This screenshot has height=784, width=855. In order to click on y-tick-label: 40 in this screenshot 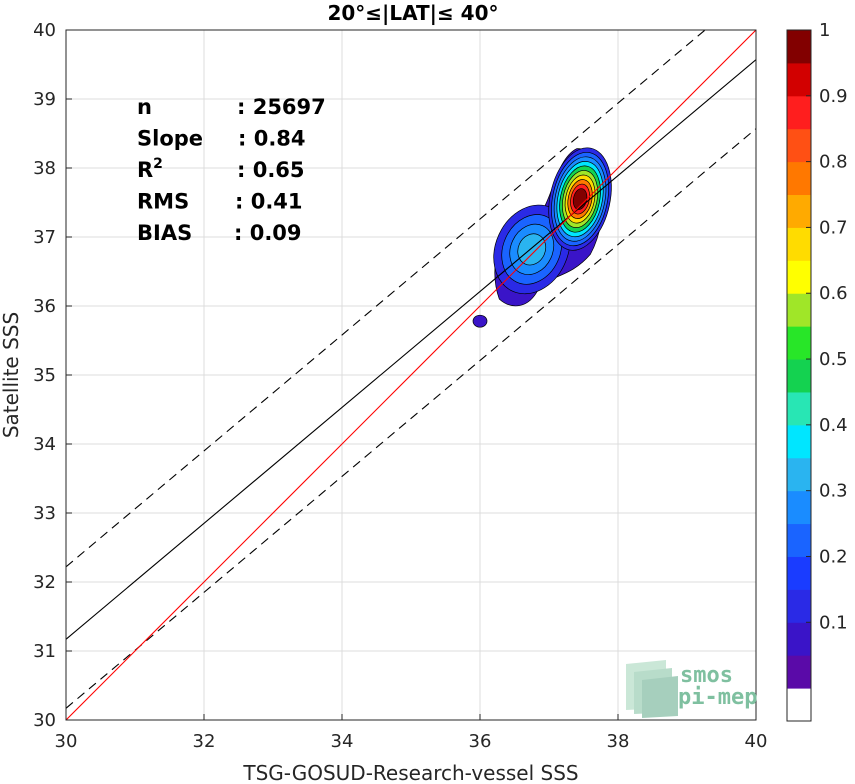, I will do `click(44, 30)`.